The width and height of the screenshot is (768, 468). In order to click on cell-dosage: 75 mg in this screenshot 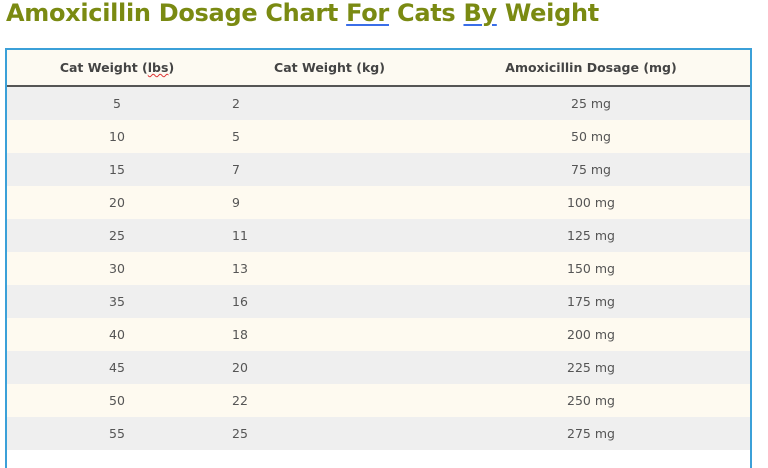, I will do `click(591, 169)`.